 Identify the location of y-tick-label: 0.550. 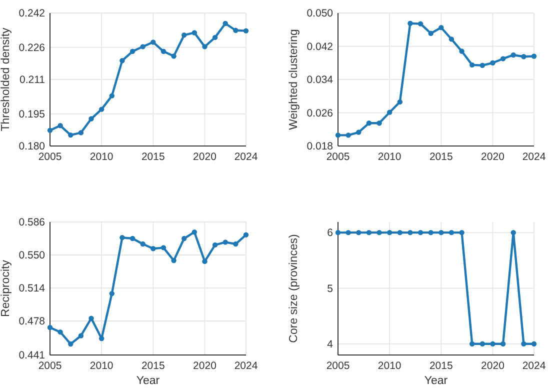
(32, 256).